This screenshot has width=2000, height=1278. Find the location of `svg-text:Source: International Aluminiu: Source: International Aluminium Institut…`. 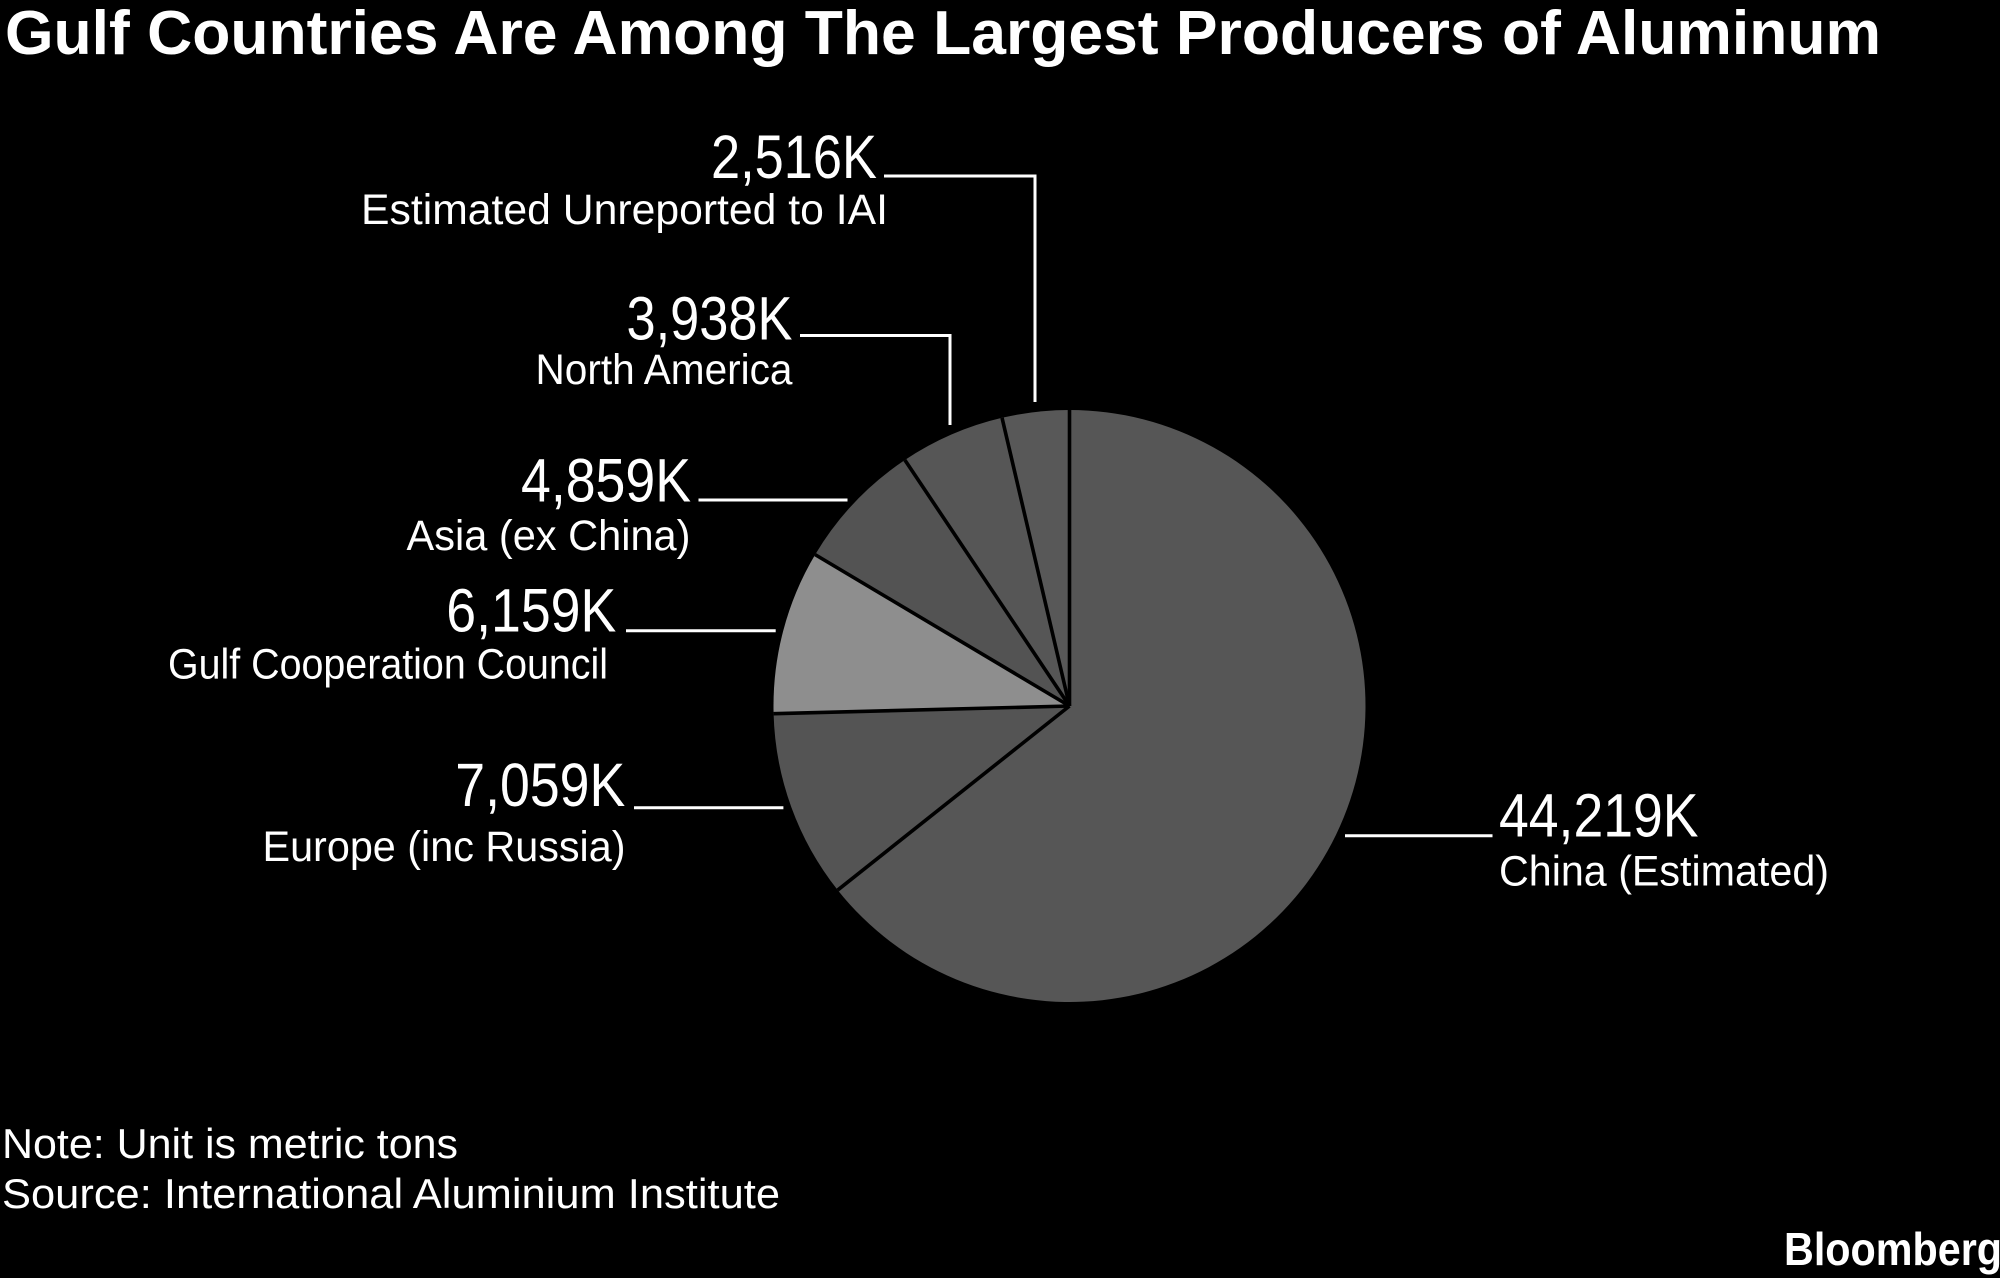

svg-text:Source: International Aluminiu: Source: International Aluminium Institut… is located at coordinates (391, 1193).